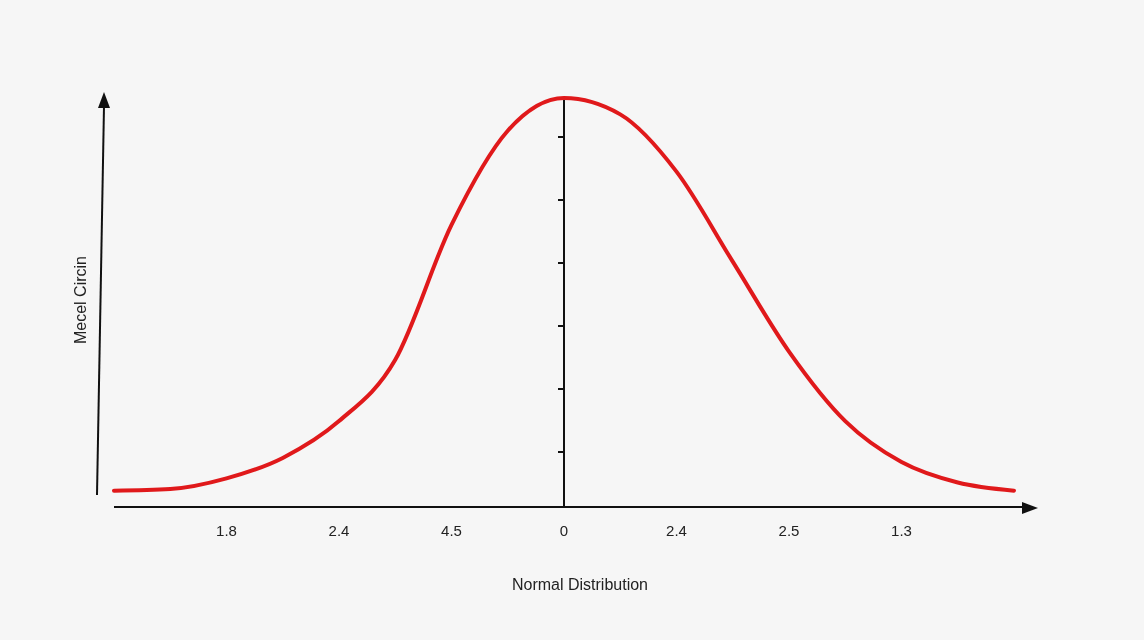 This screenshot has height=640, width=1144. Describe the element at coordinates (789, 530) in the screenshot. I see `x-tick-label: 2.5` at that location.